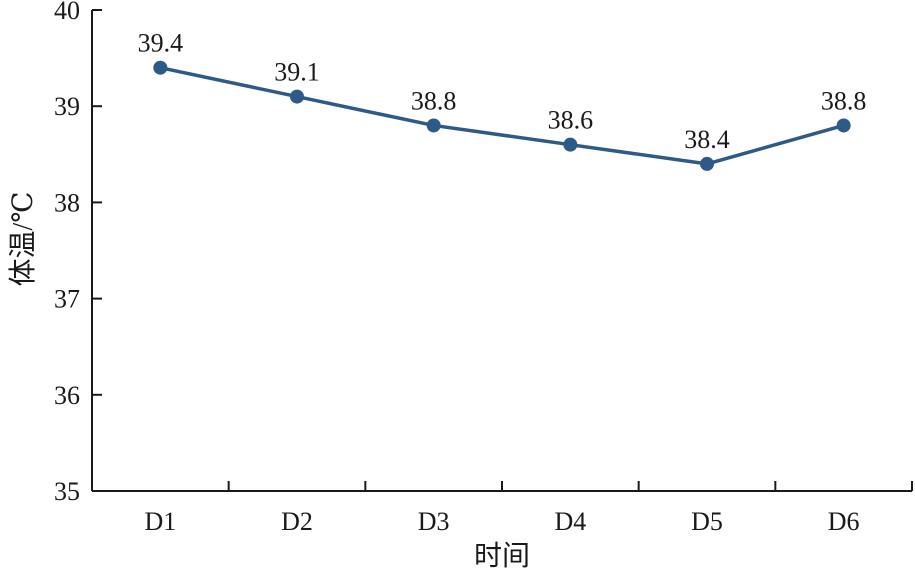 The width and height of the screenshot is (915, 573). I want to click on y-tick-label: 37, so click(67, 299).